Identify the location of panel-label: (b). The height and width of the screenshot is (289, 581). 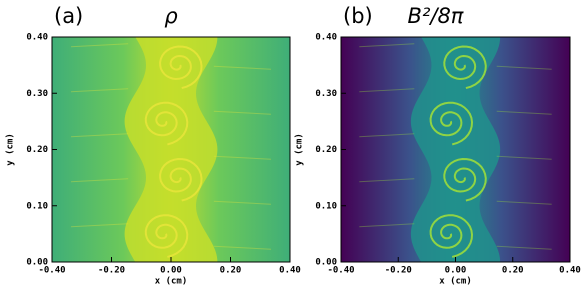
(358, 16).